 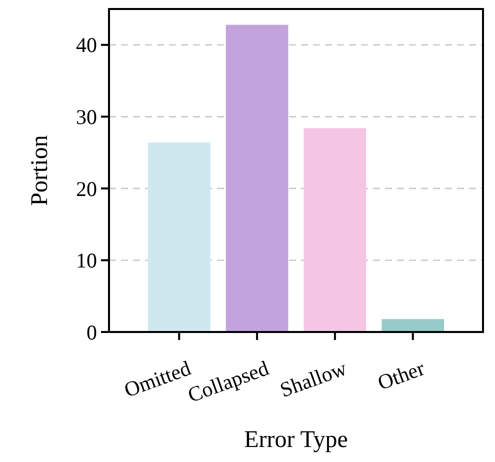 What do you see at coordinates (86, 45) in the screenshot?
I see `y-tick-label: 40` at bounding box center [86, 45].